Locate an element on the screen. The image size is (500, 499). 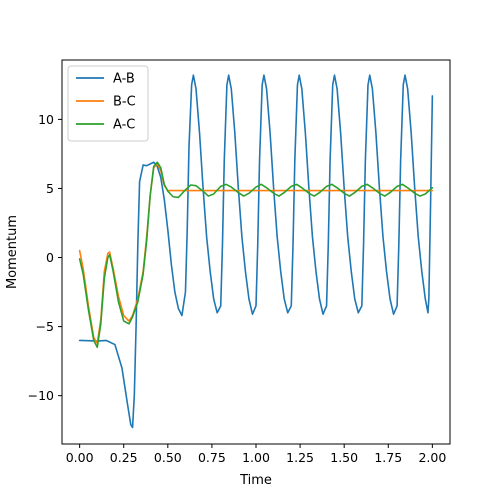
y-tick-label: 0 is located at coordinates (50, 257).